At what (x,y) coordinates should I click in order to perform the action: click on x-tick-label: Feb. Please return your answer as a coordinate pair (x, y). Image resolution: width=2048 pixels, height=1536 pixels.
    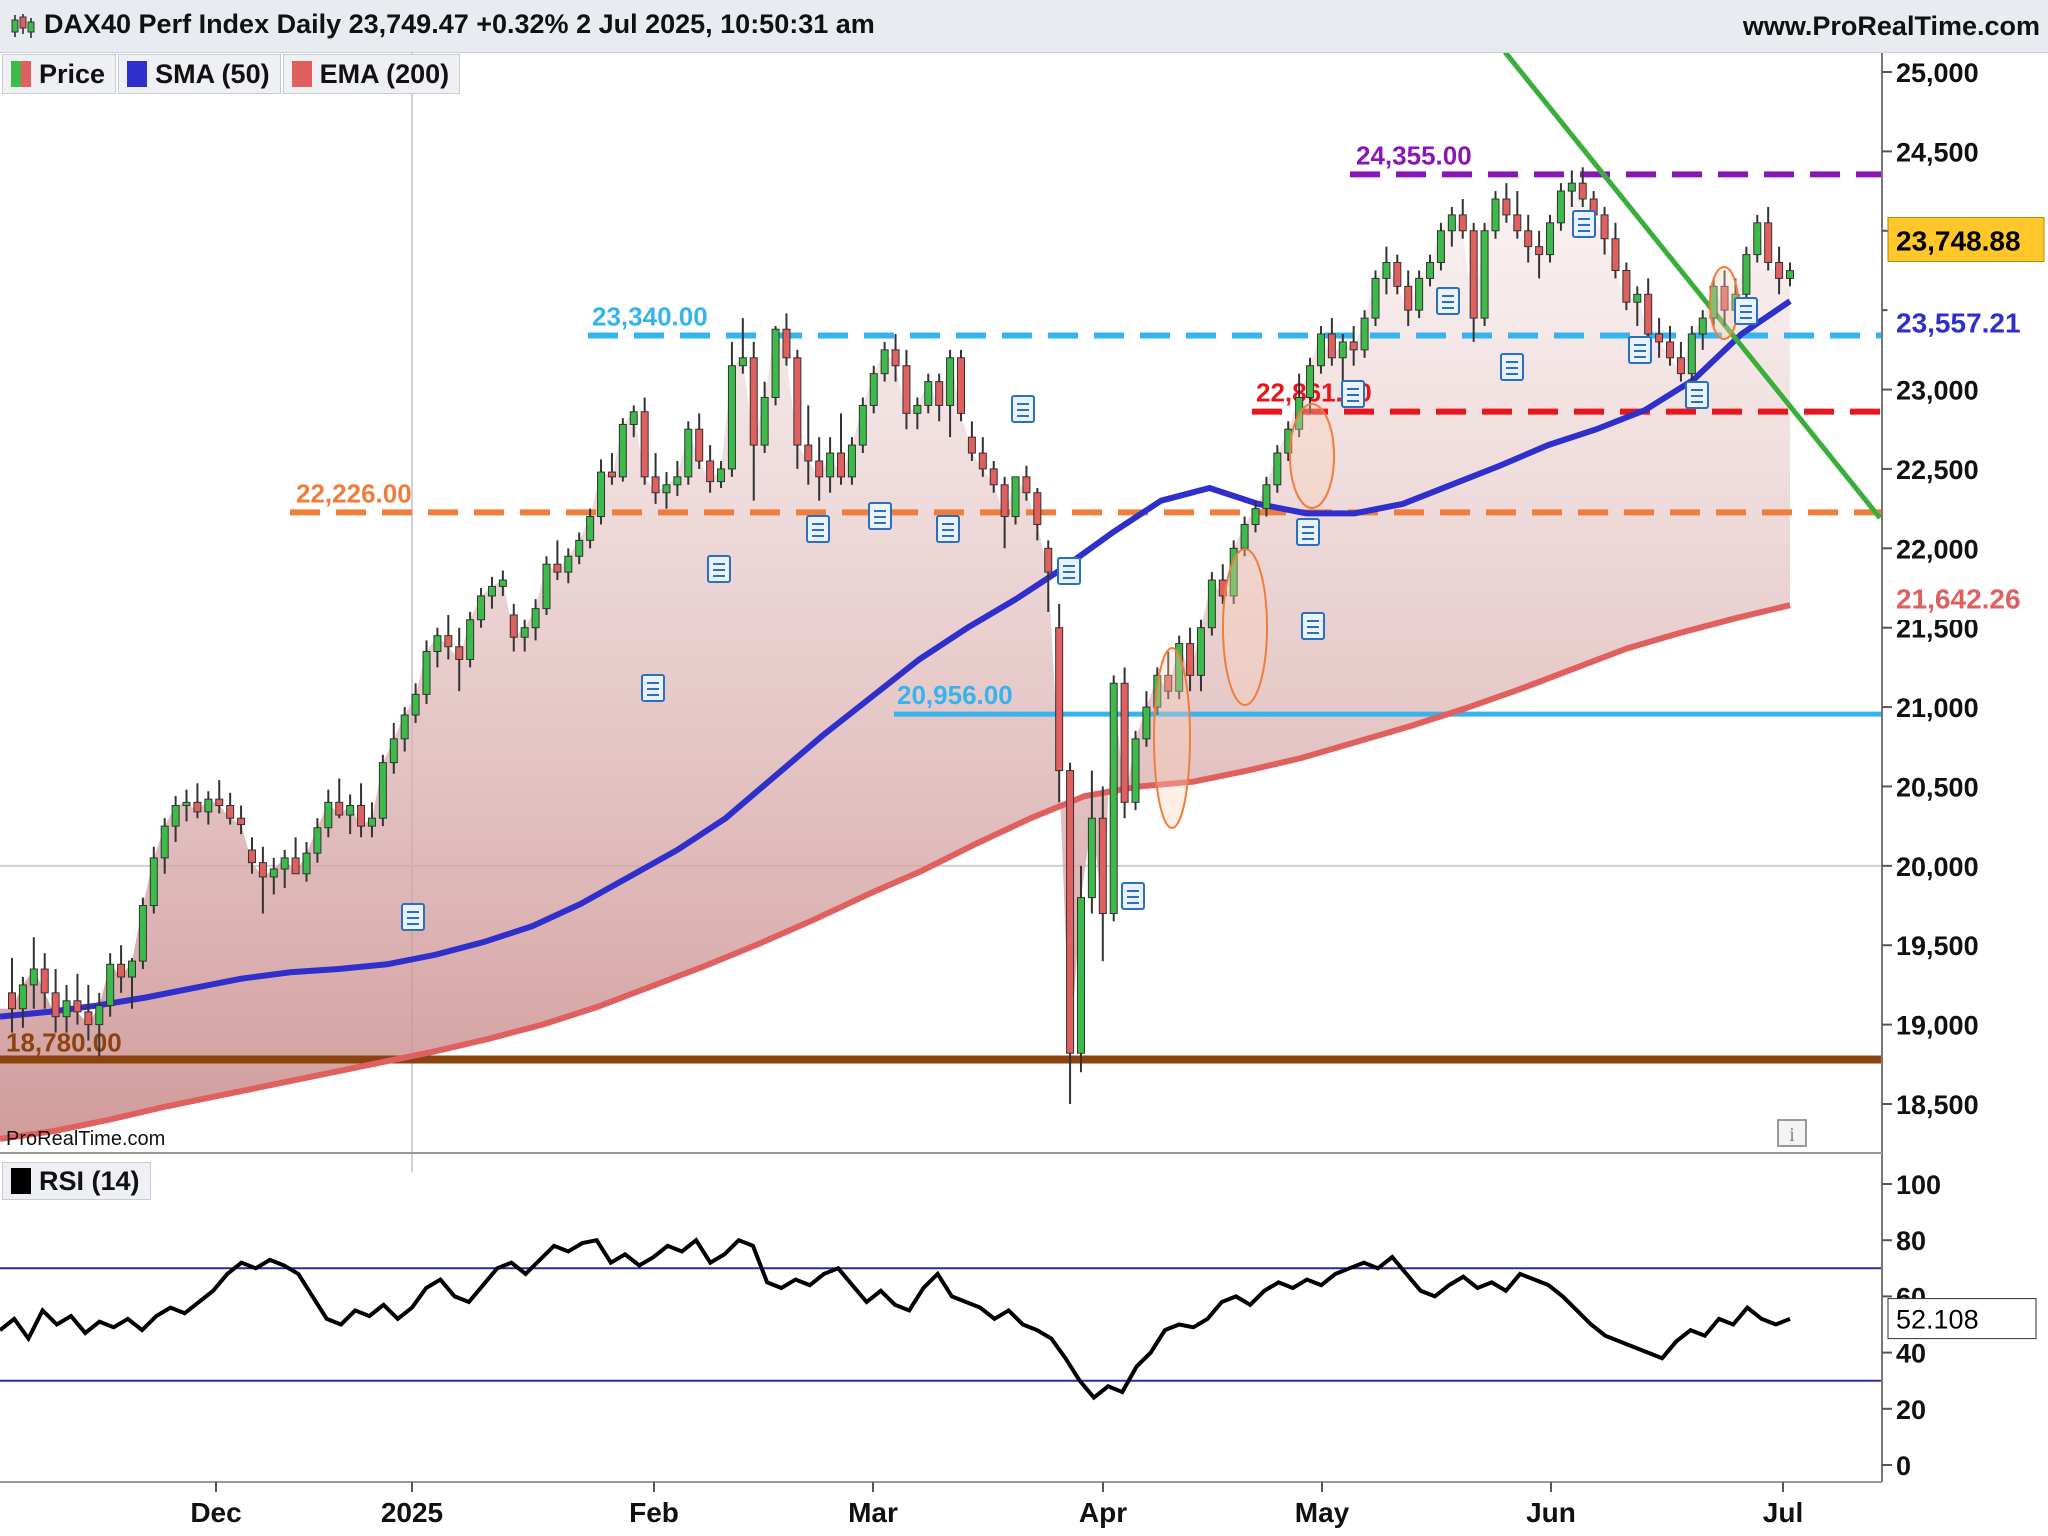
    Looking at the image, I should click on (654, 1512).